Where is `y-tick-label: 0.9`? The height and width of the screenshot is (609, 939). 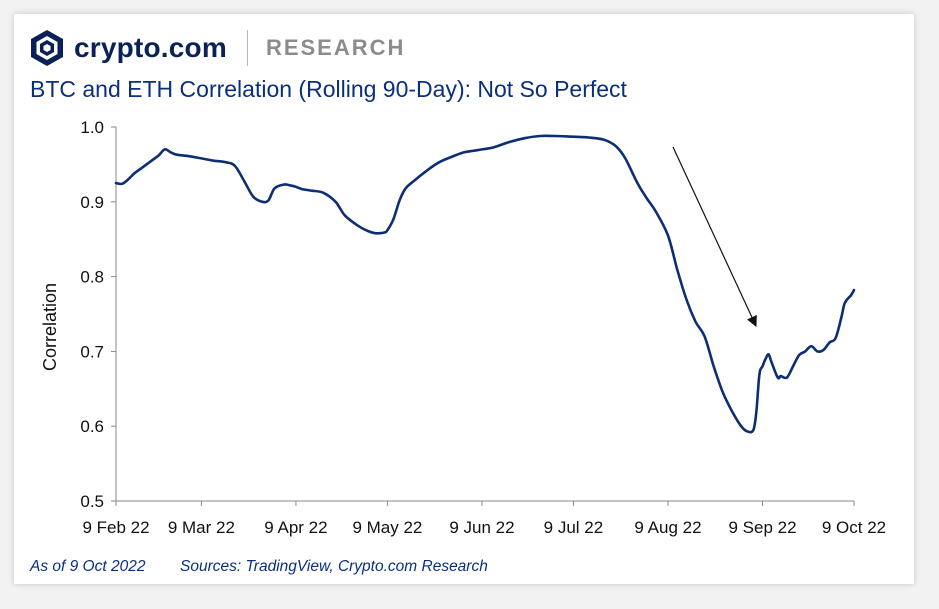 y-tick-label: 0.9 is located at coordinates (92, 202).